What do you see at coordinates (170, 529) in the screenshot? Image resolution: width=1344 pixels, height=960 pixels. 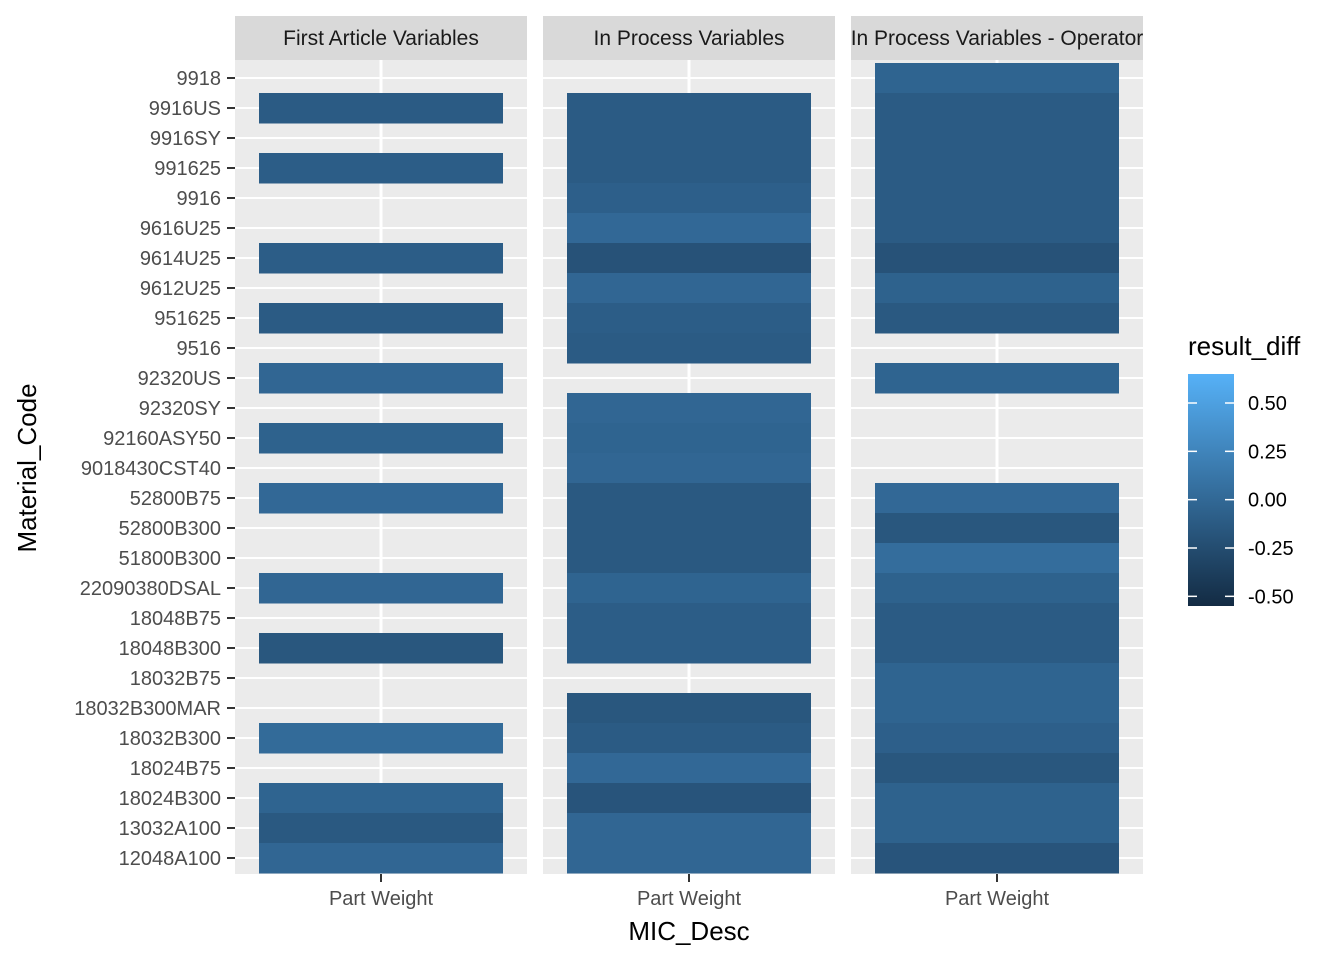 I see `y-tick-label: 52800B300` at bounding box center [170, 529].